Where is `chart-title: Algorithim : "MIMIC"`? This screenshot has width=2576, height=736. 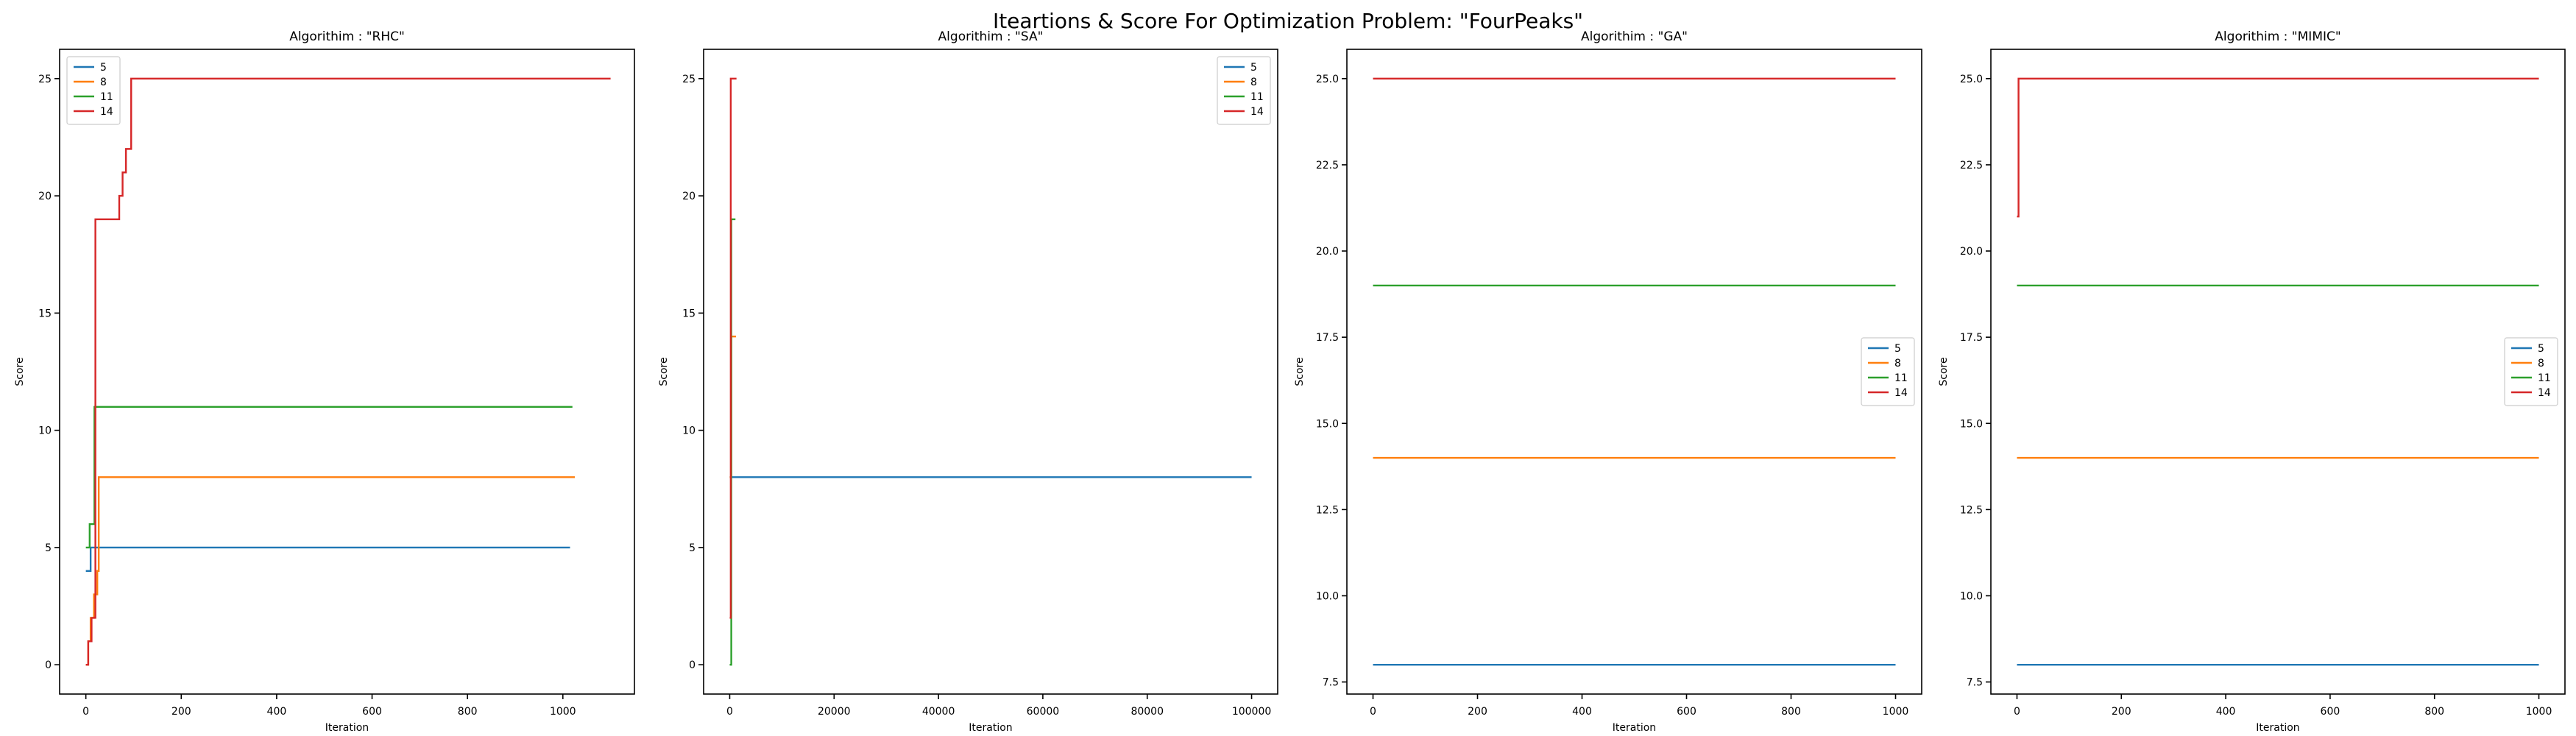
chart-title: Algorithim : "MIMIC" is located at coordinates (2277, 36).